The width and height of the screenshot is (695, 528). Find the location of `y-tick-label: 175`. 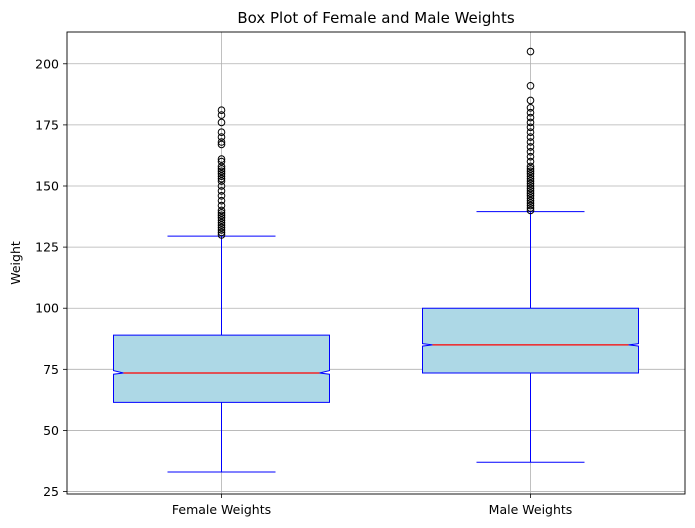

y-tick-label: 175 is located at coordinates (47, 124).